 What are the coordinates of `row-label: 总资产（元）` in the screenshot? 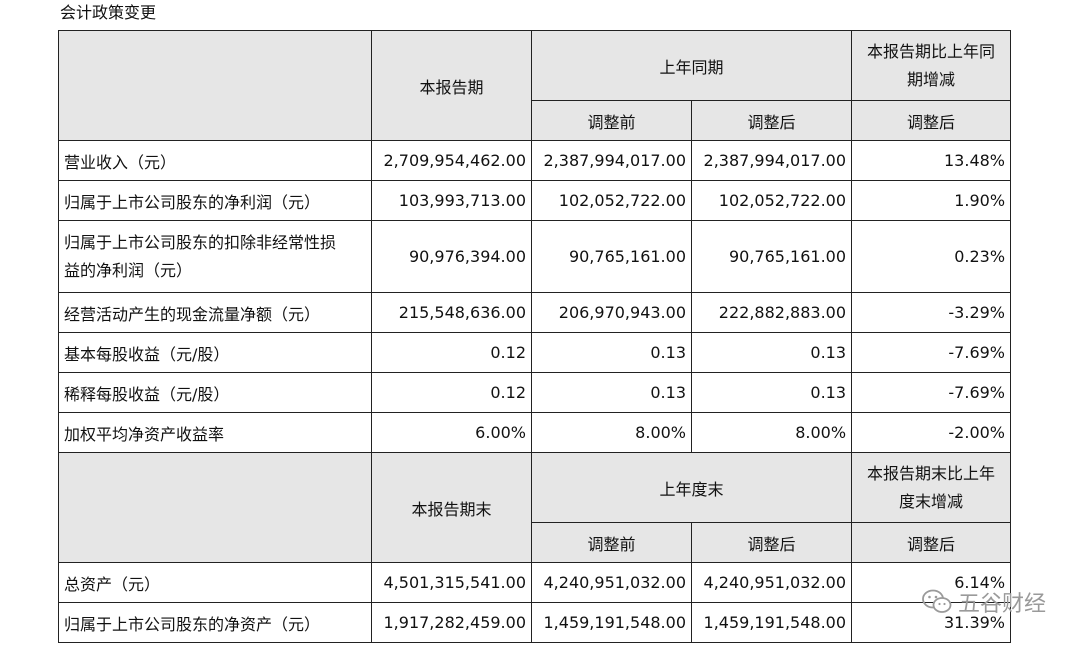 It's located at (215, 582).